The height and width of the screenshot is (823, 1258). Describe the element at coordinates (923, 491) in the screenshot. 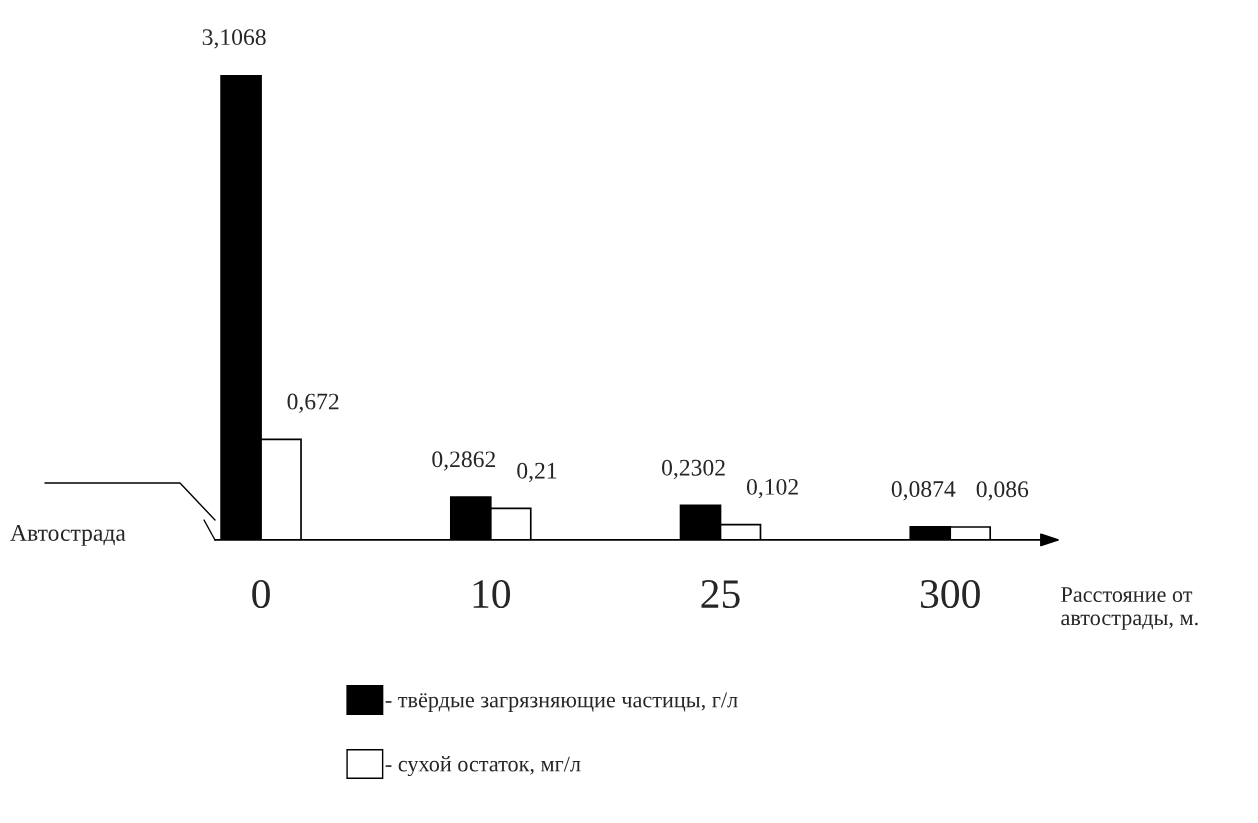

I see `data-label: 0,0874` at that location.